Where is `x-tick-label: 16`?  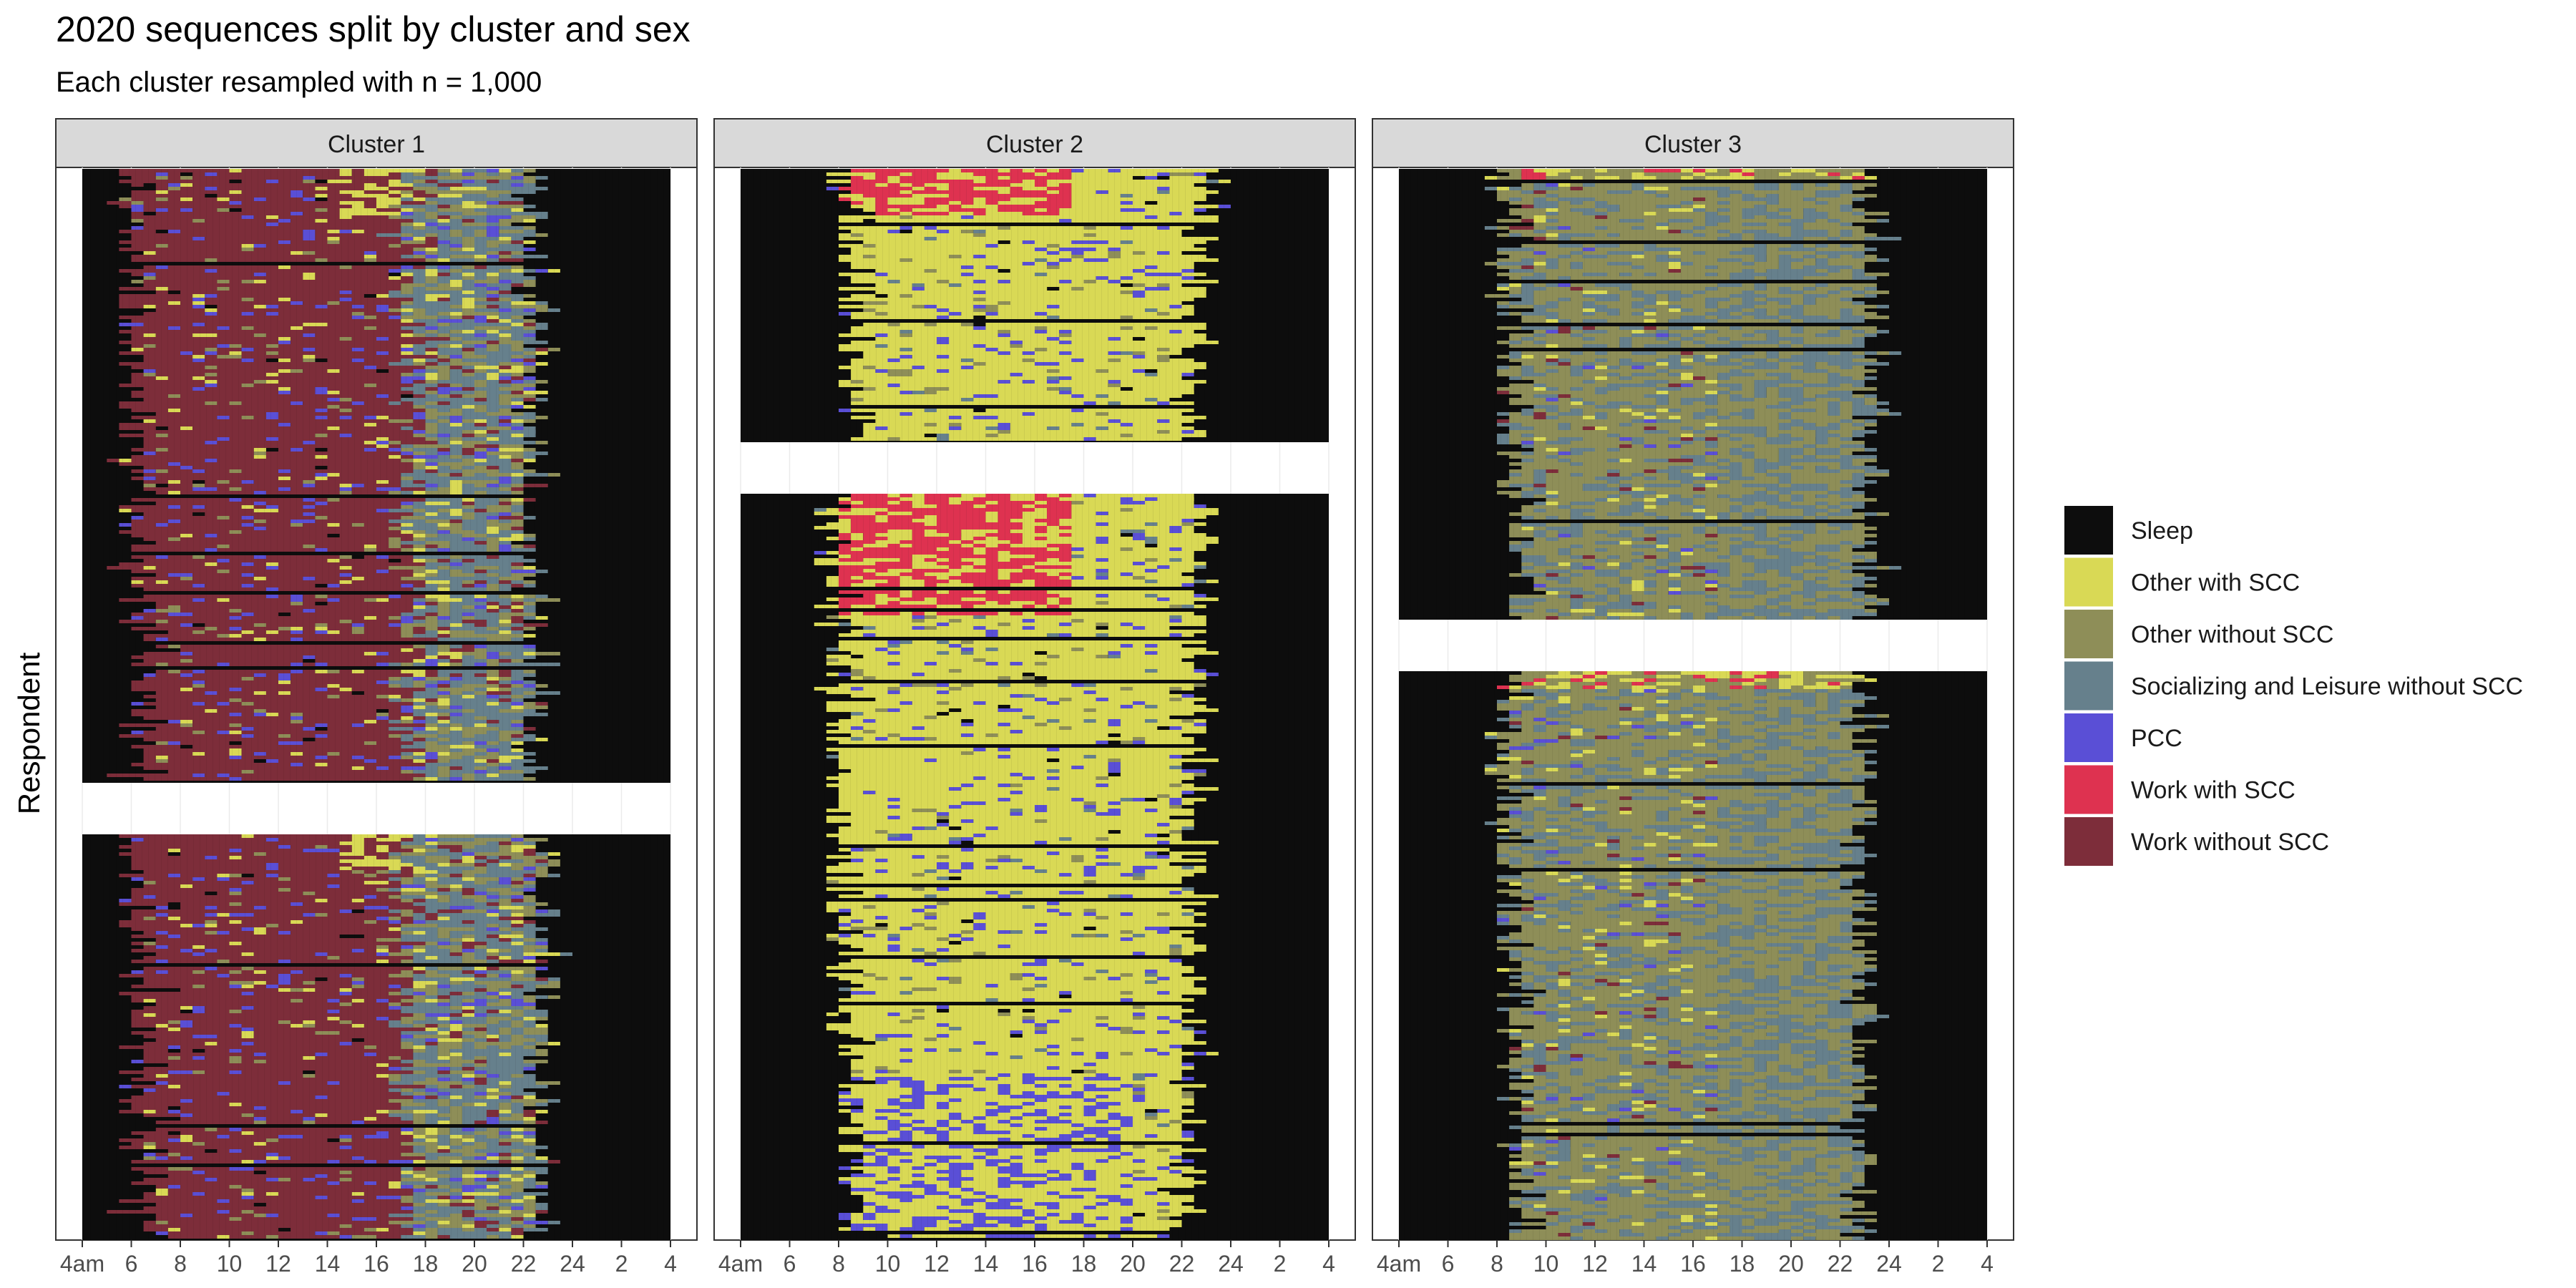
x-tick-label: 16 is located at coordinates (376, 1264).